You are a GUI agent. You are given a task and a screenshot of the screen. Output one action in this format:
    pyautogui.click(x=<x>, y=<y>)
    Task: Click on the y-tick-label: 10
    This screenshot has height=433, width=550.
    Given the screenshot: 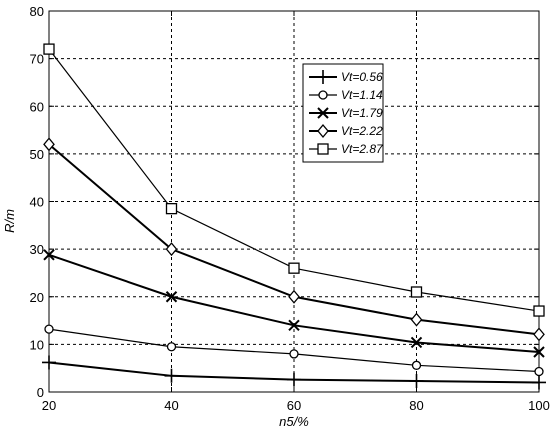 What is the action you would take?
    pyautogui.click(x=37, y=344)
    